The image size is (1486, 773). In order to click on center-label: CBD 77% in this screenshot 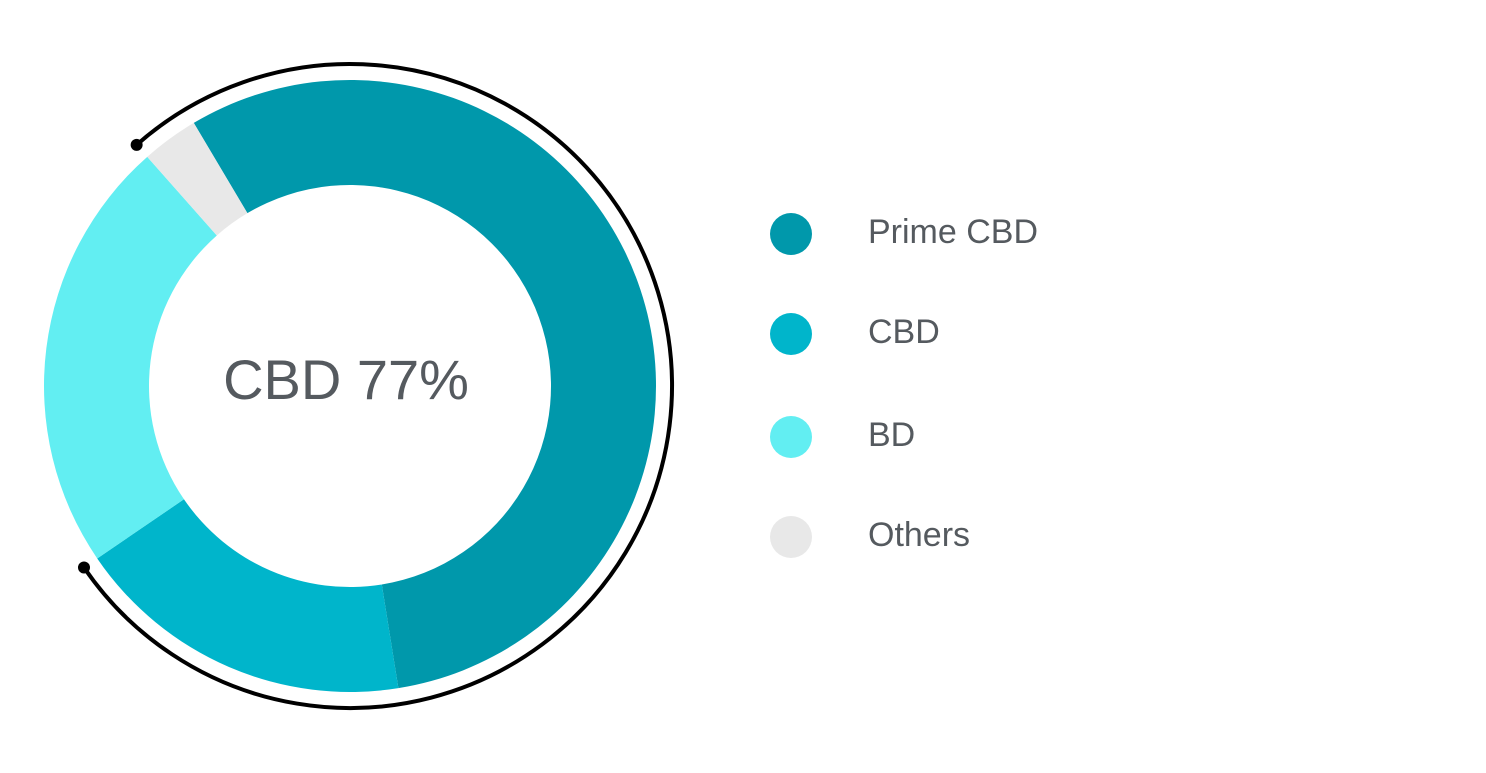, I will do `click(346, 379)`.